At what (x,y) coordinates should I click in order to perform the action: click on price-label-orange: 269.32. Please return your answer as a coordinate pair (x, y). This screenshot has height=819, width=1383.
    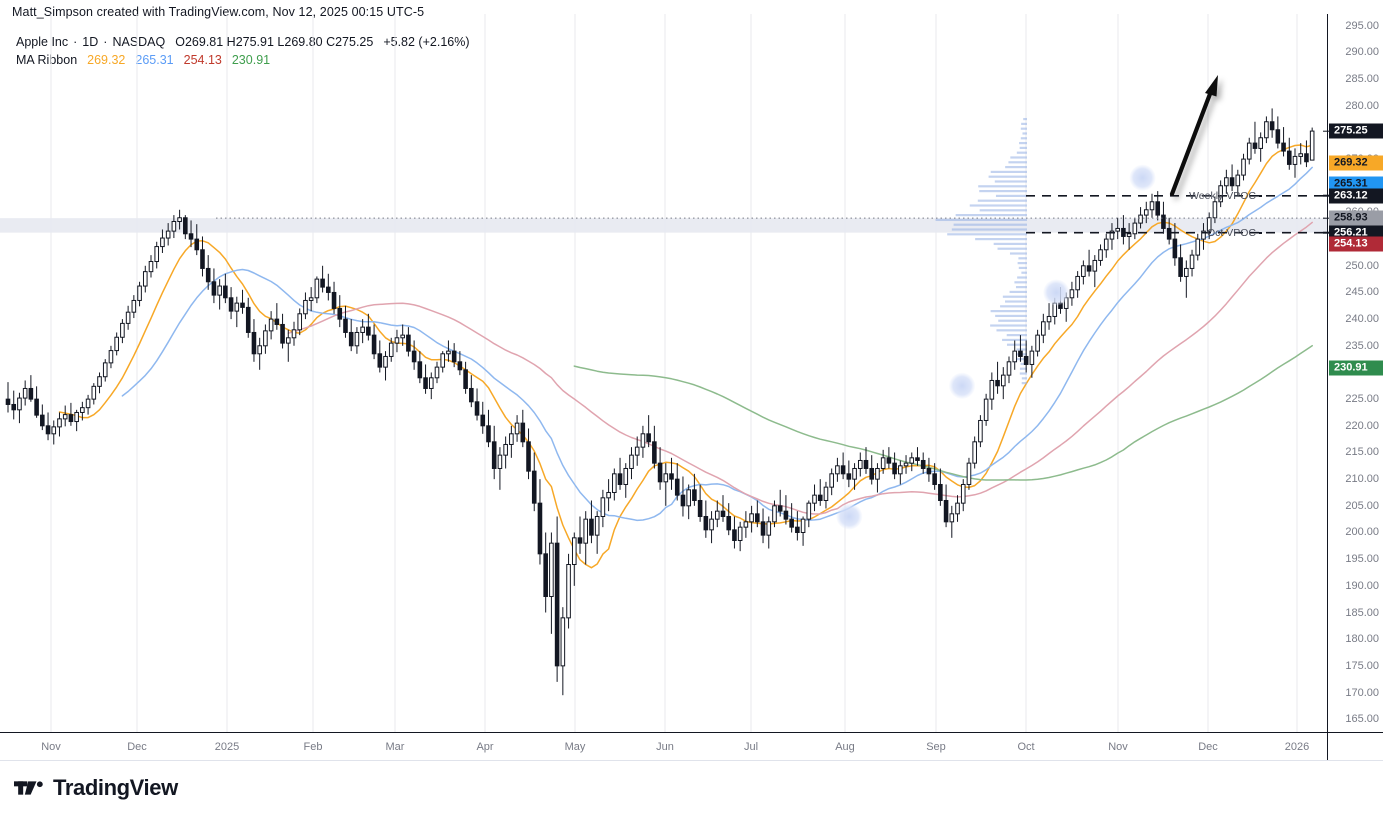
    Looking at the image, I should click on (1356, 163).